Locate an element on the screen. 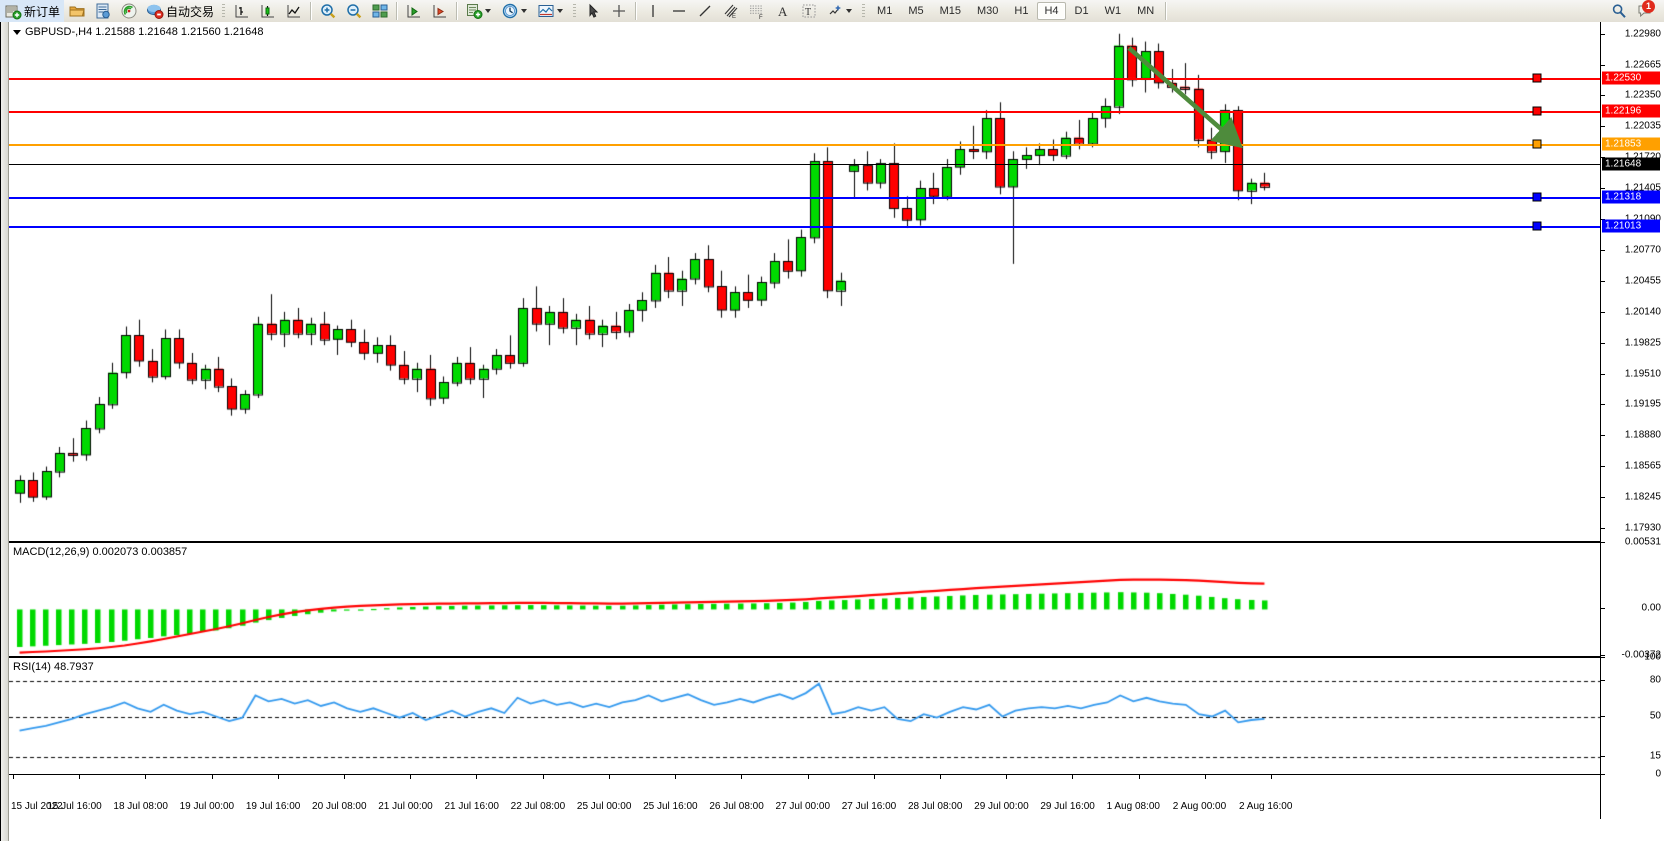 The width and height of the screenshot is (1664, 841). macd-pane is located at coordinates (804, 599).